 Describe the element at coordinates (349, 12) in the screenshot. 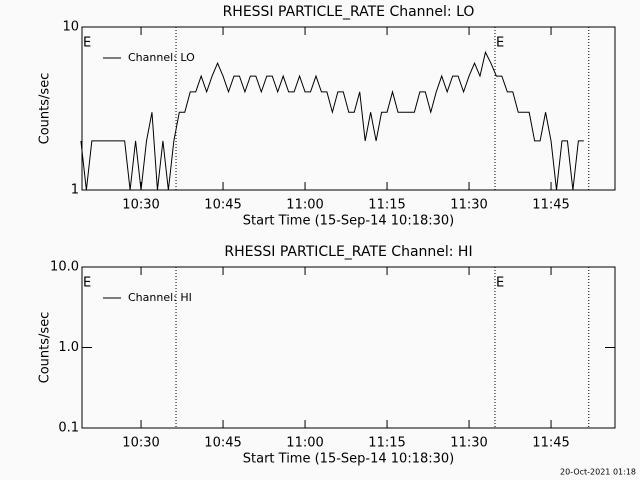

I see `chart-title: RHESSI PARTICLE_RATE Channel: LO` at that location.